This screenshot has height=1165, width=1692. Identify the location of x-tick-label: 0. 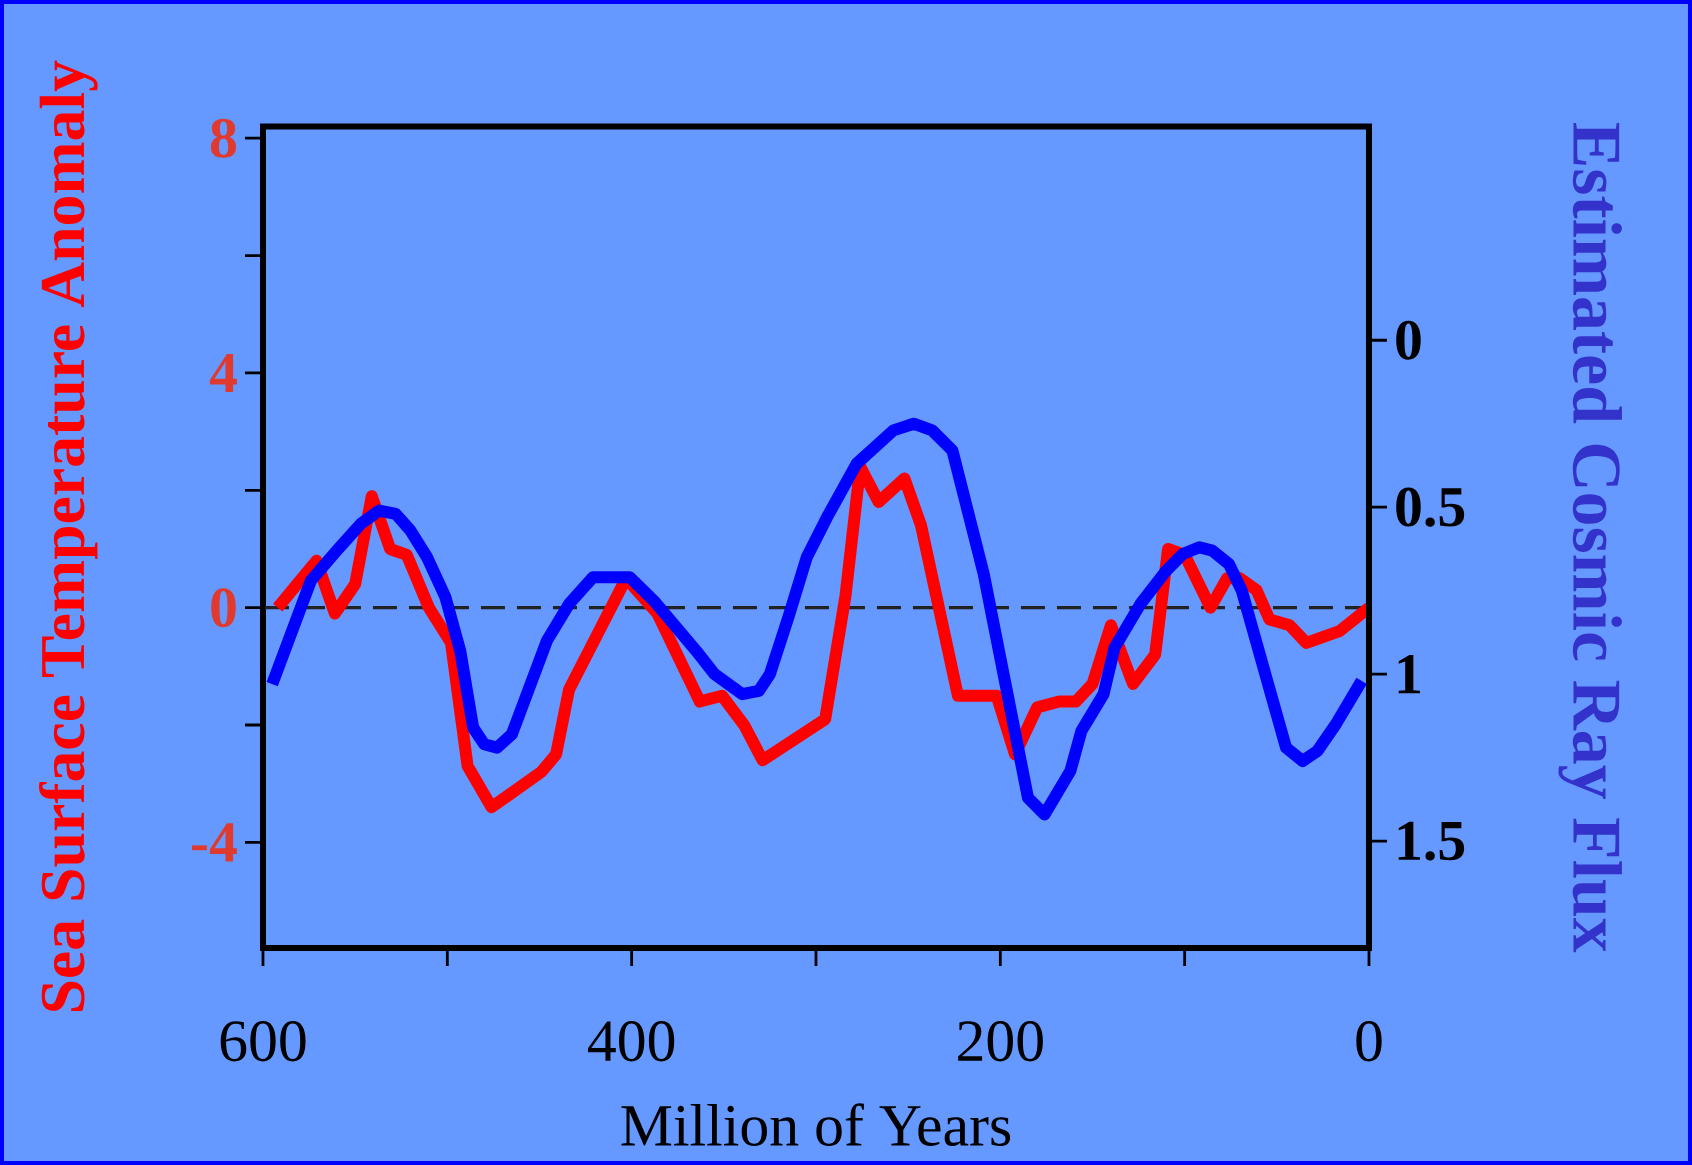
(1369, 1041).